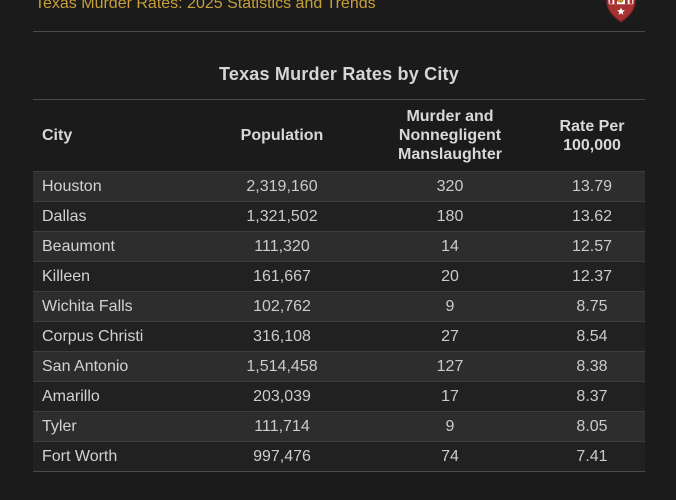 The width and height of the screenshot is (676, 500). Describe the element at coordinates (450, 276) in the screenshot. I see `cell-murders: 20` at that location.